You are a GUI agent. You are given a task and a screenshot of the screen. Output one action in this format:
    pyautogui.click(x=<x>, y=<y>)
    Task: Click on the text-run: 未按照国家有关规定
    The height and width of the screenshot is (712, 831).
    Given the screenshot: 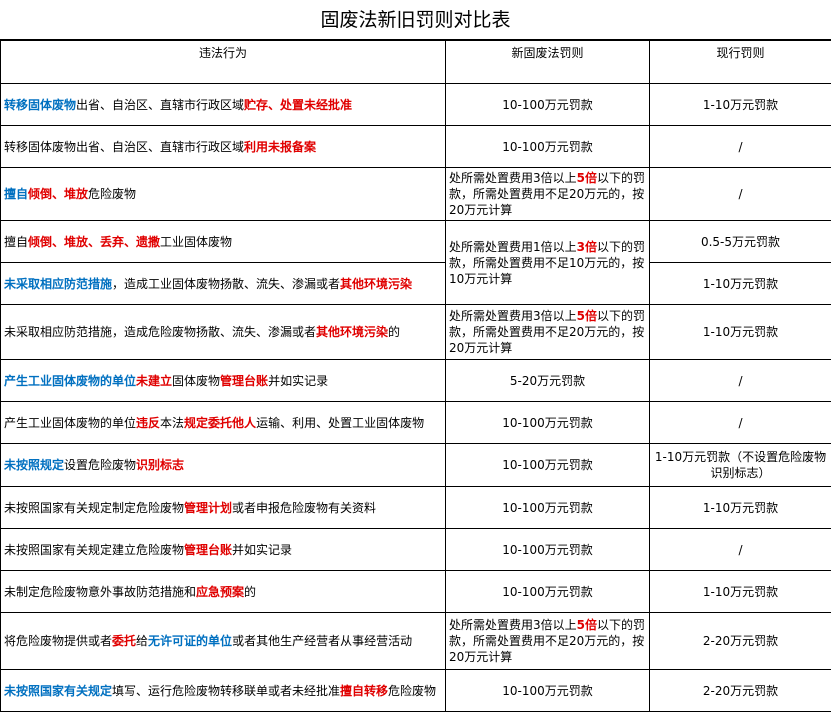 What is the action you would take?
    pyautogui.click(x=58, y=691)
    